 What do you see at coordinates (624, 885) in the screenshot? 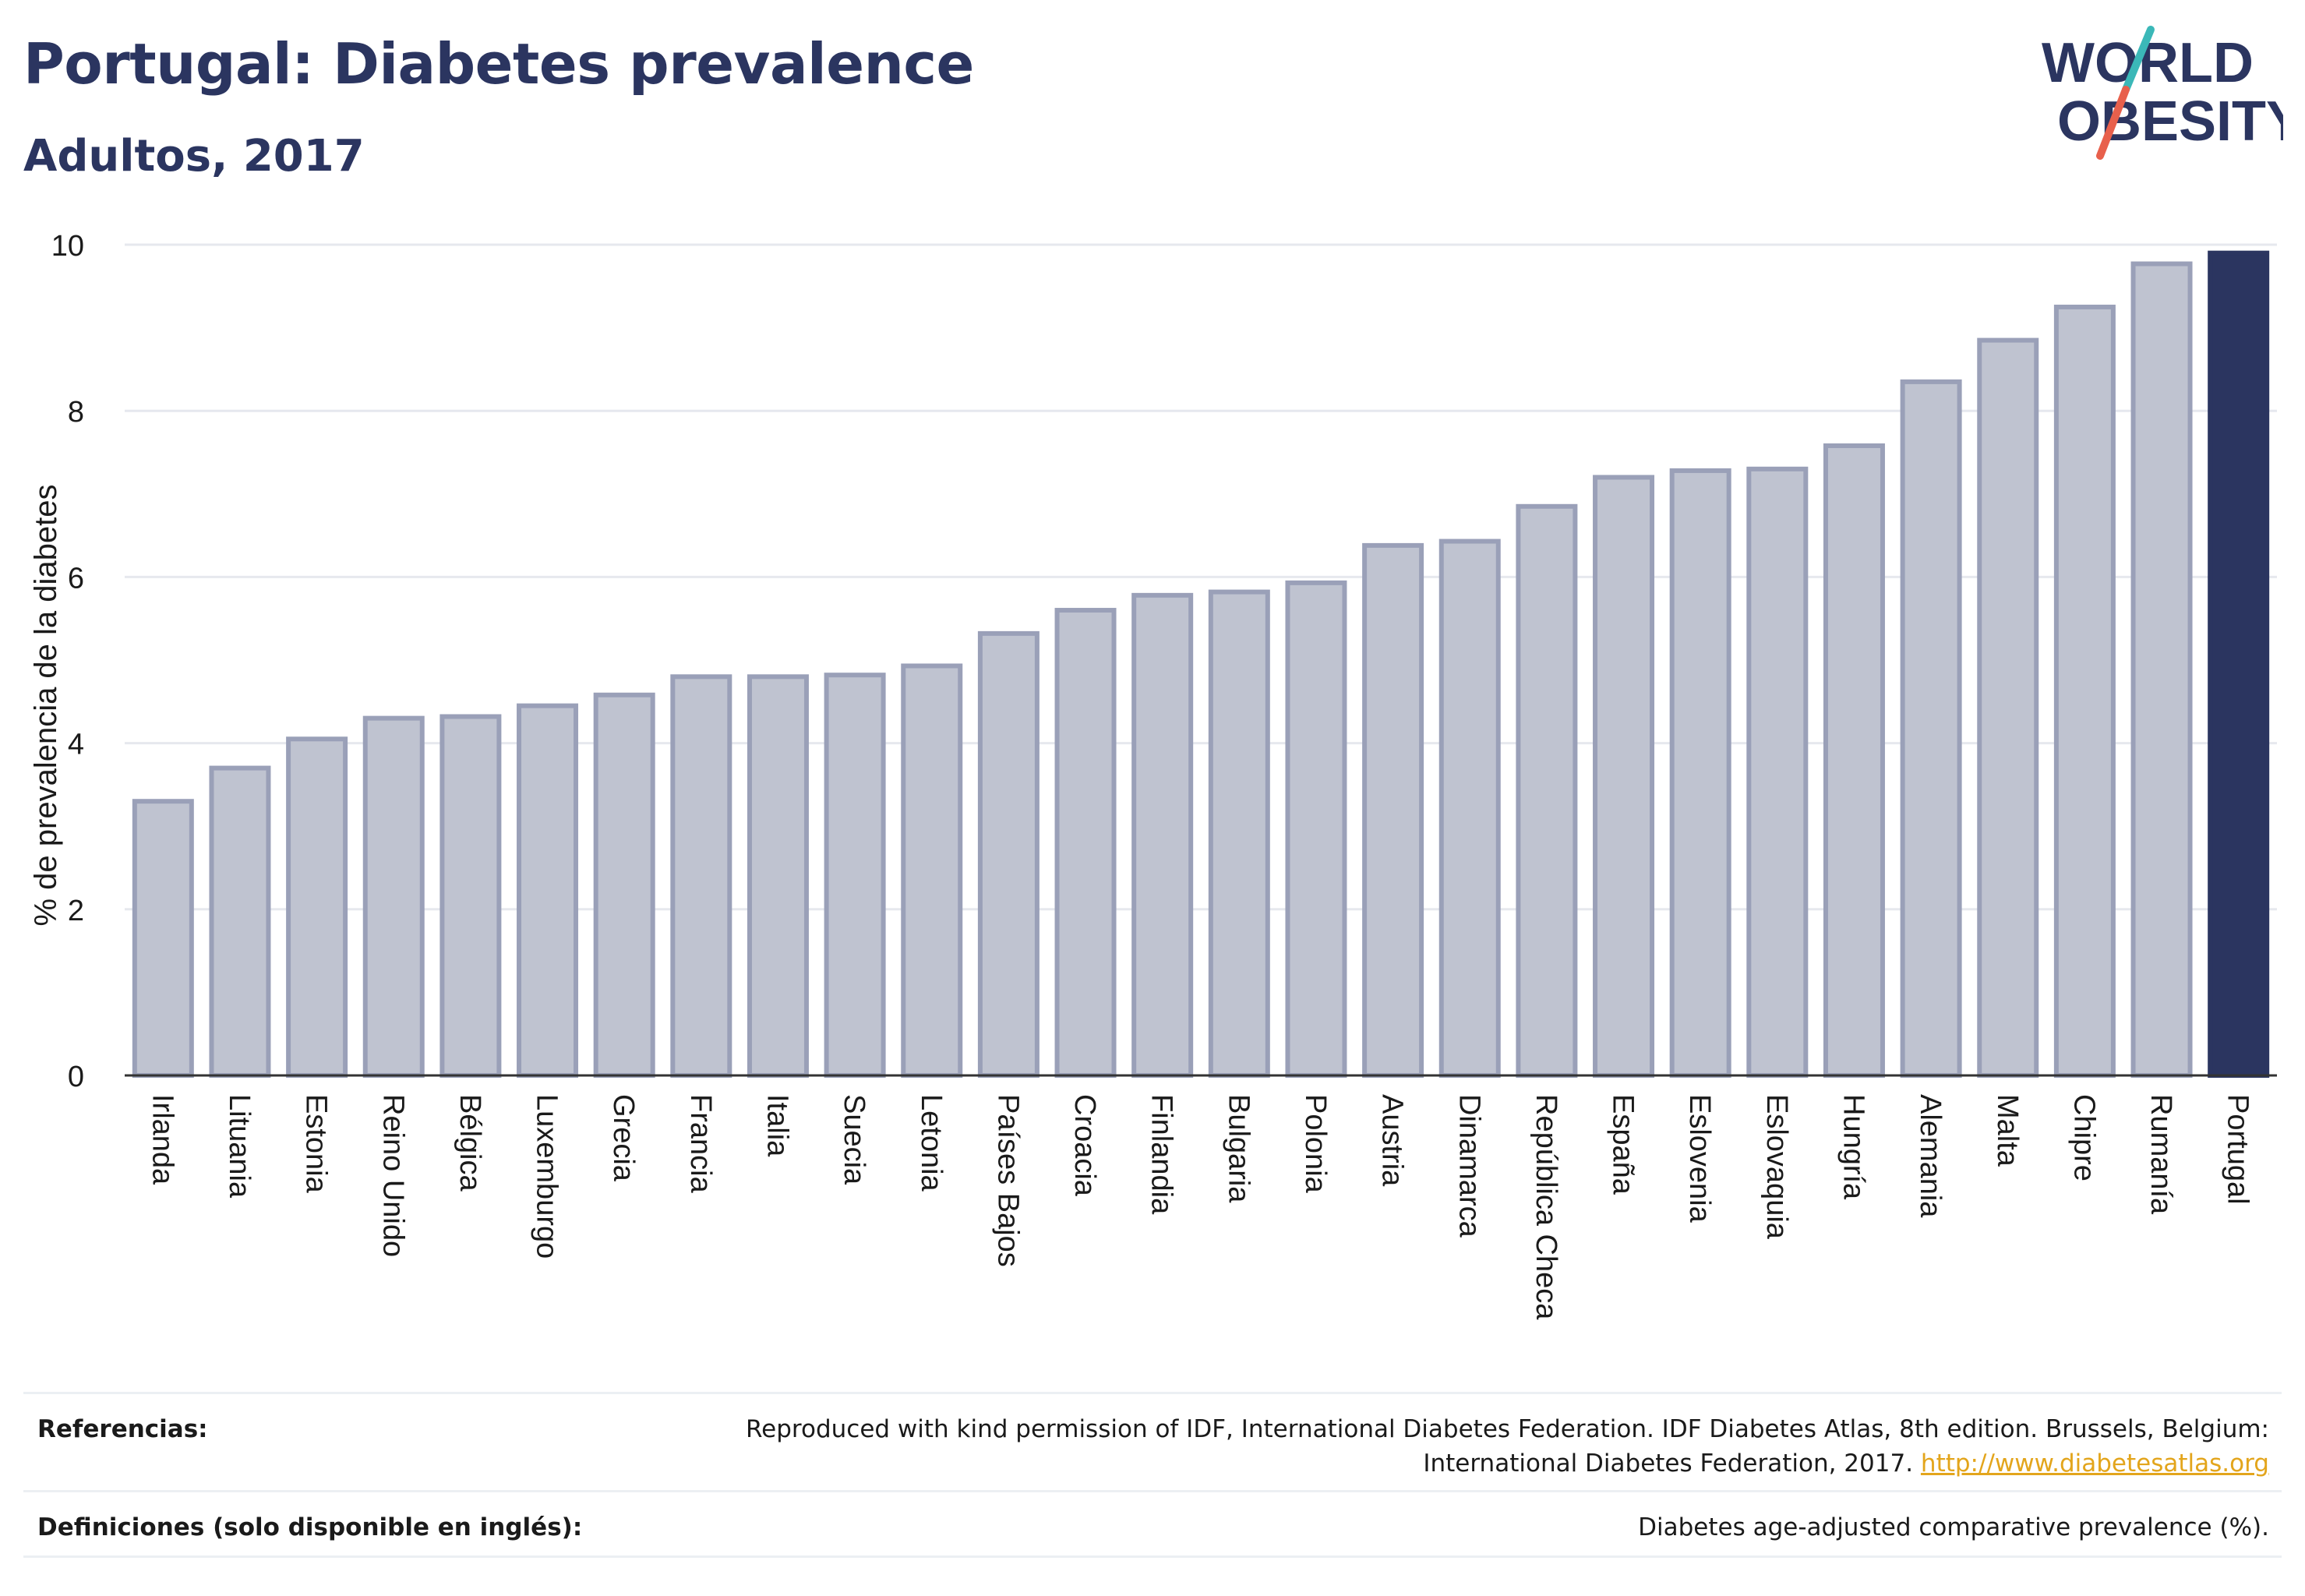
I see `bar-grecia` at bounding box center [624, 885].